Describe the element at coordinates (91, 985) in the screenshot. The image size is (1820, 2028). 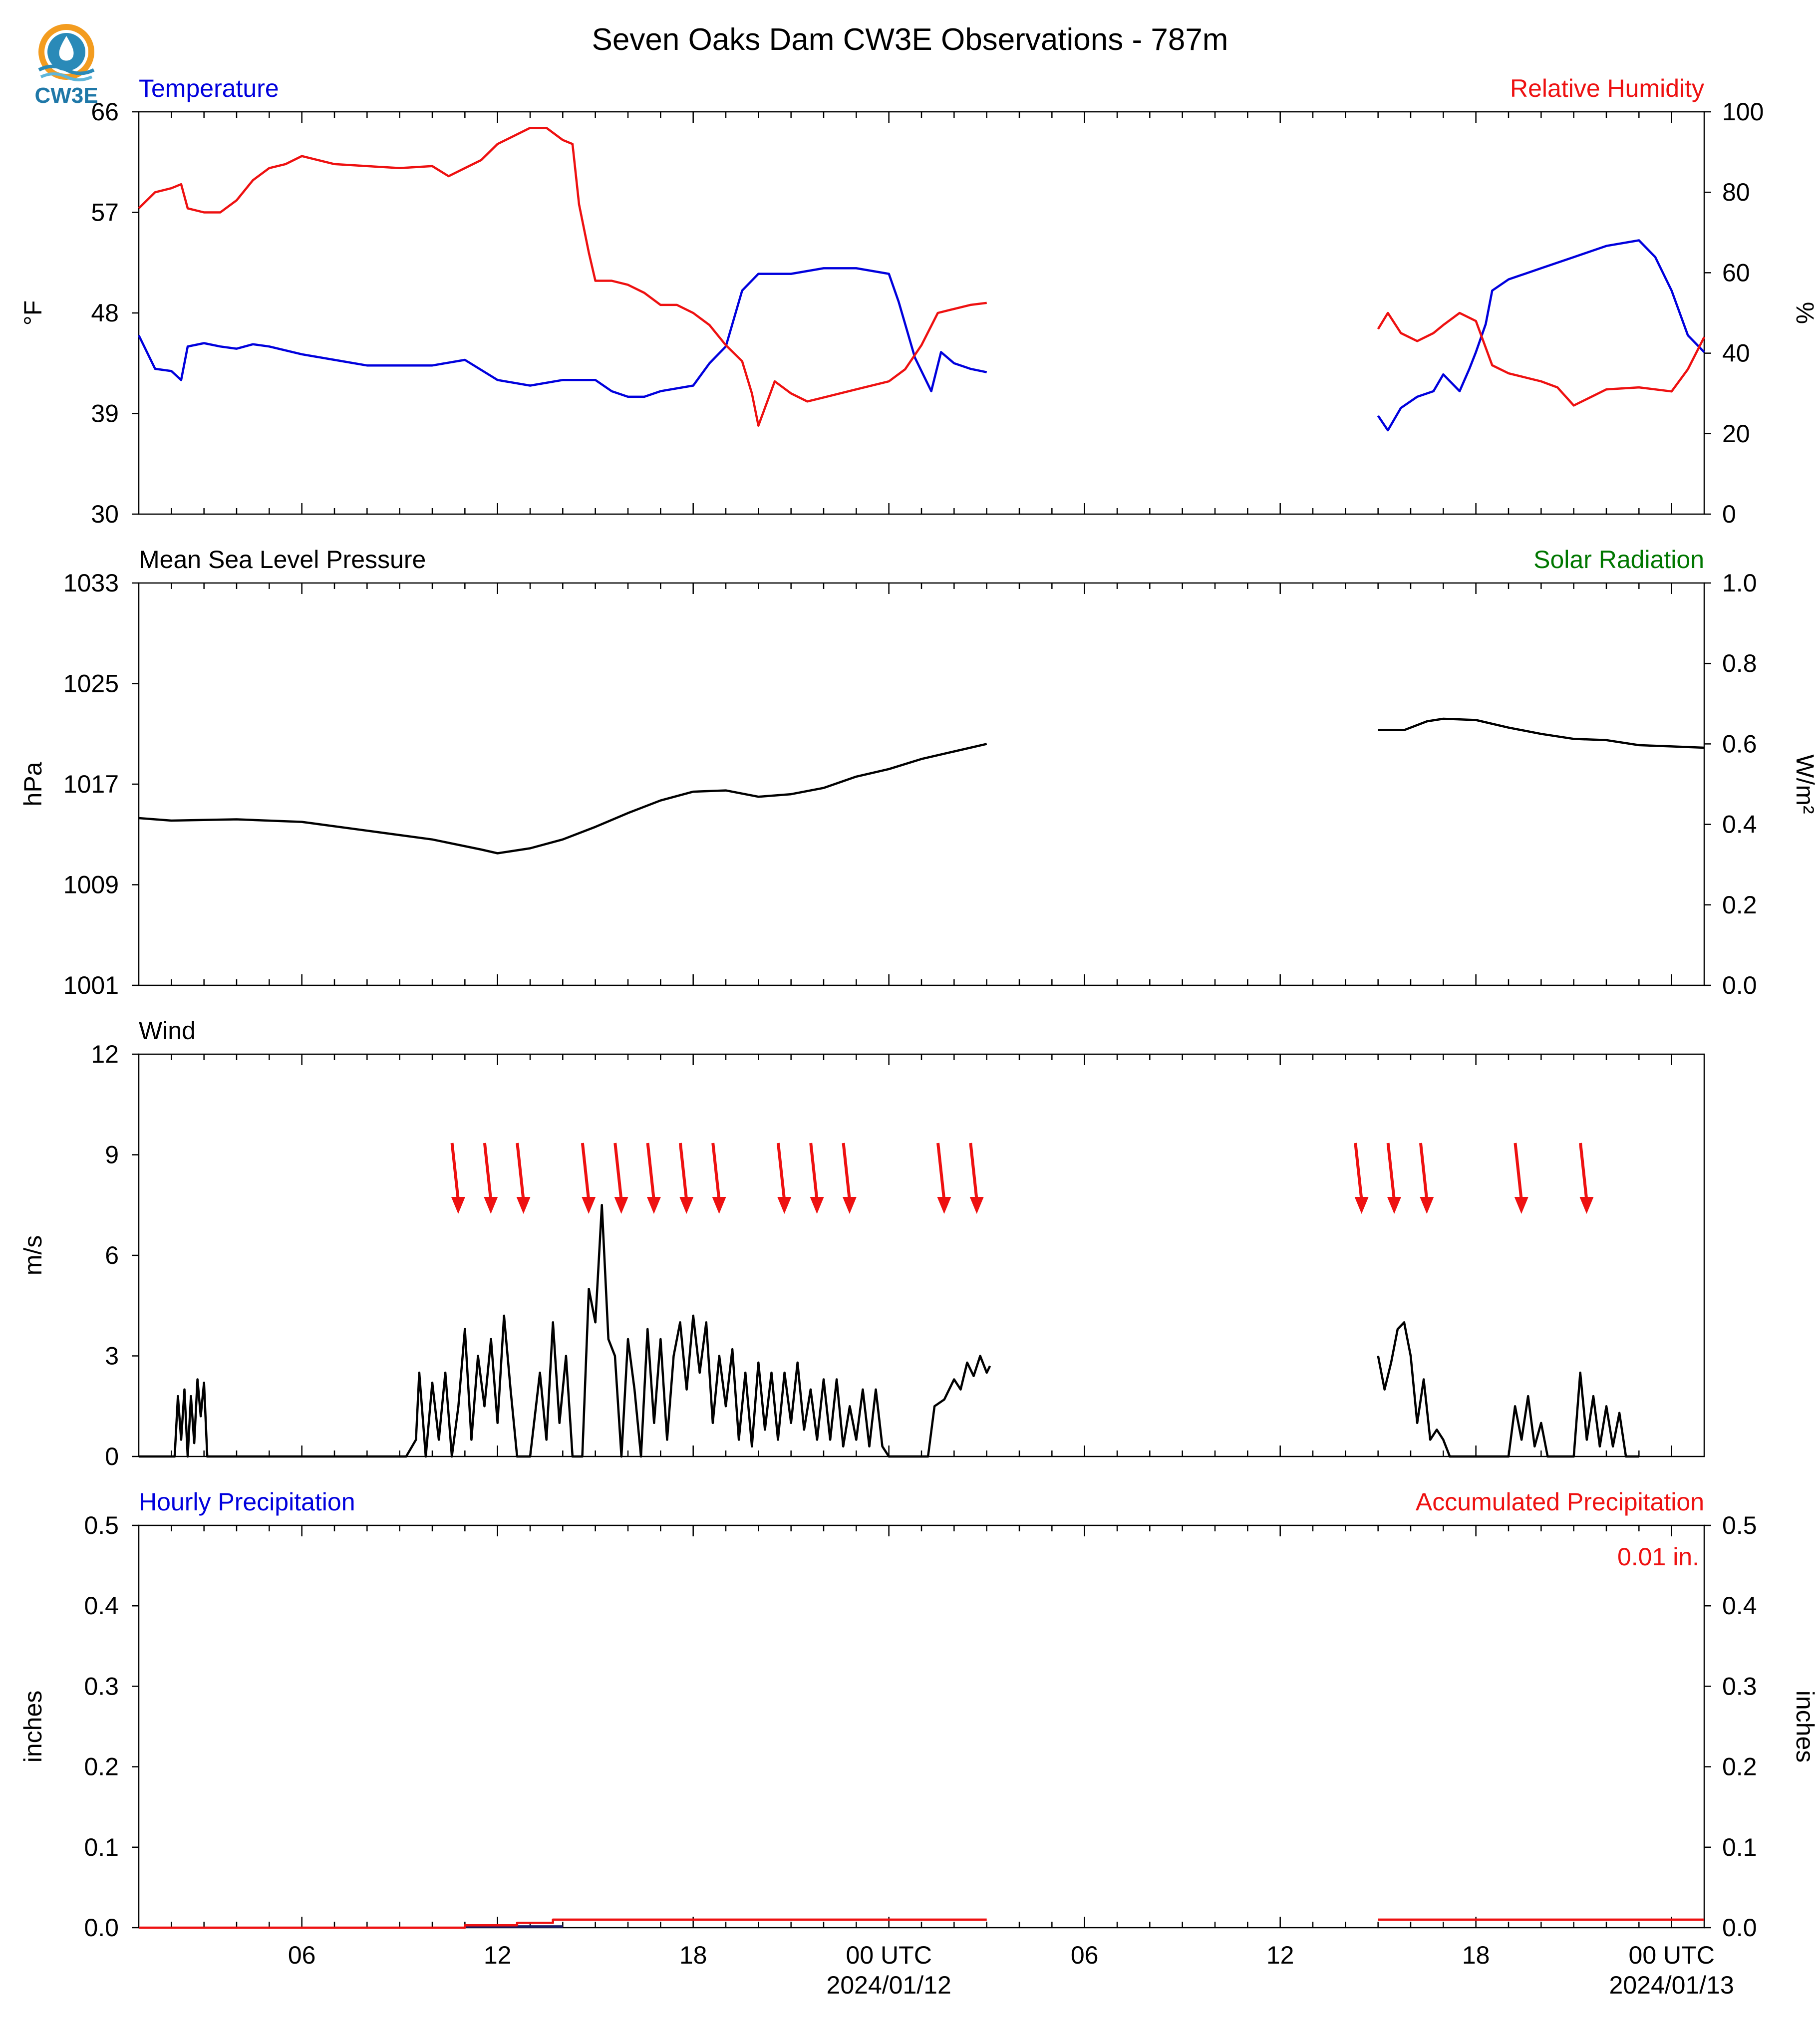
I see `y-tick-label: 1001` at that location.